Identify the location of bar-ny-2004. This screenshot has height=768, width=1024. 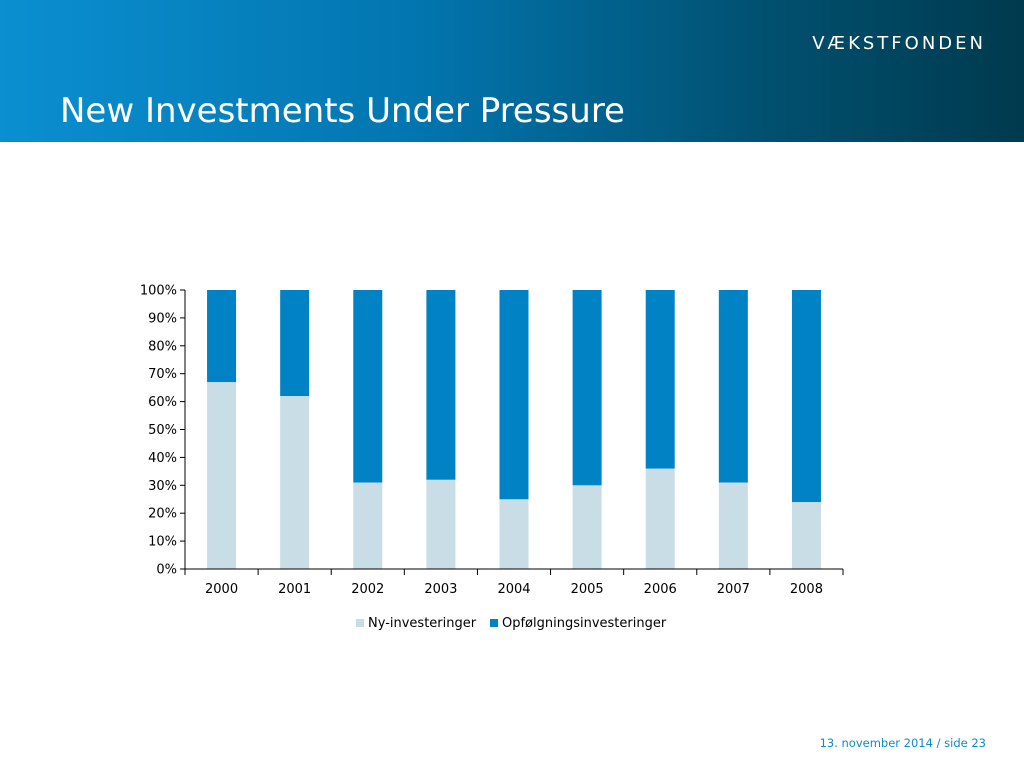
(514, 534).